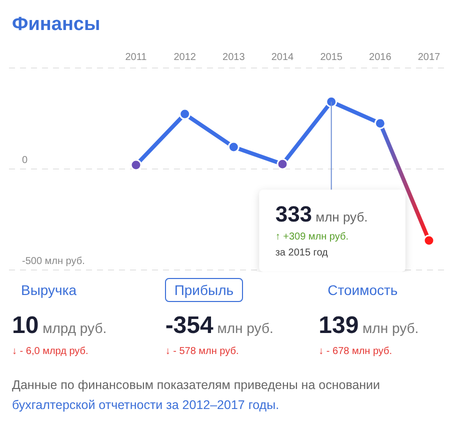 This screenshot has height=430, width=473. What do you see at coordinates (331, 57) in the screenshot?
I see `x-tick-label: 2015` at bounding box center [331, 57].